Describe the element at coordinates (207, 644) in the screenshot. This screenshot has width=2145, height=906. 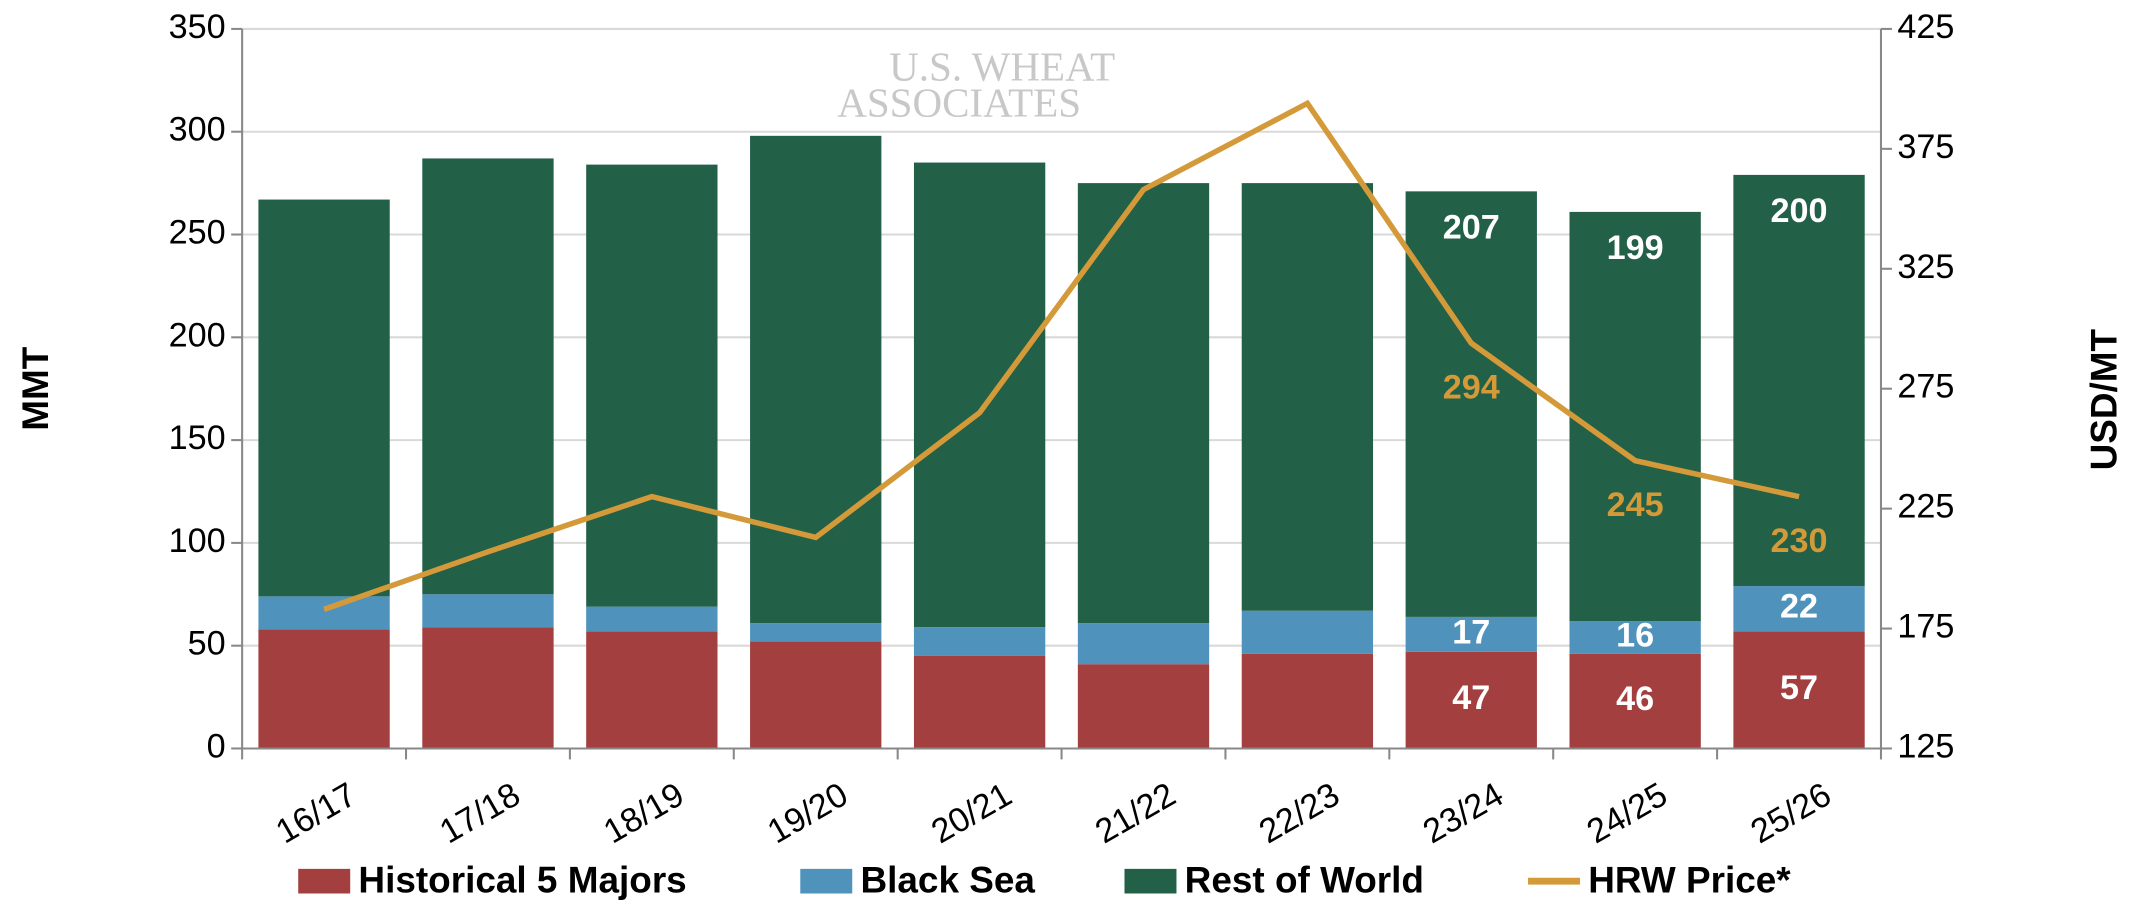
I see `y-tick-label: 50` at that location.